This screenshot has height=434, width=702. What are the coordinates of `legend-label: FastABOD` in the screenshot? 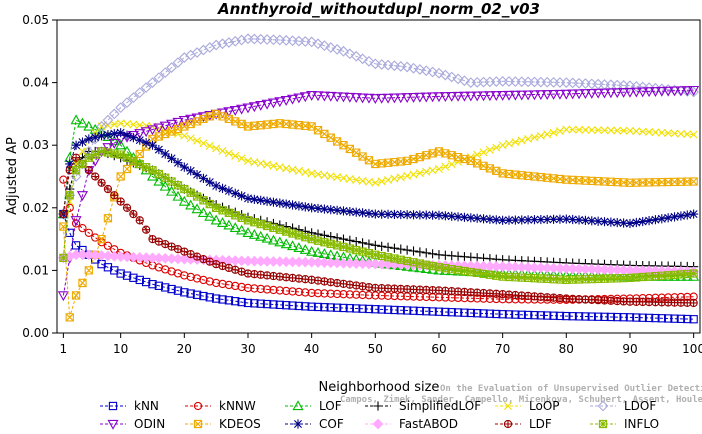 It's located at (428, 424).